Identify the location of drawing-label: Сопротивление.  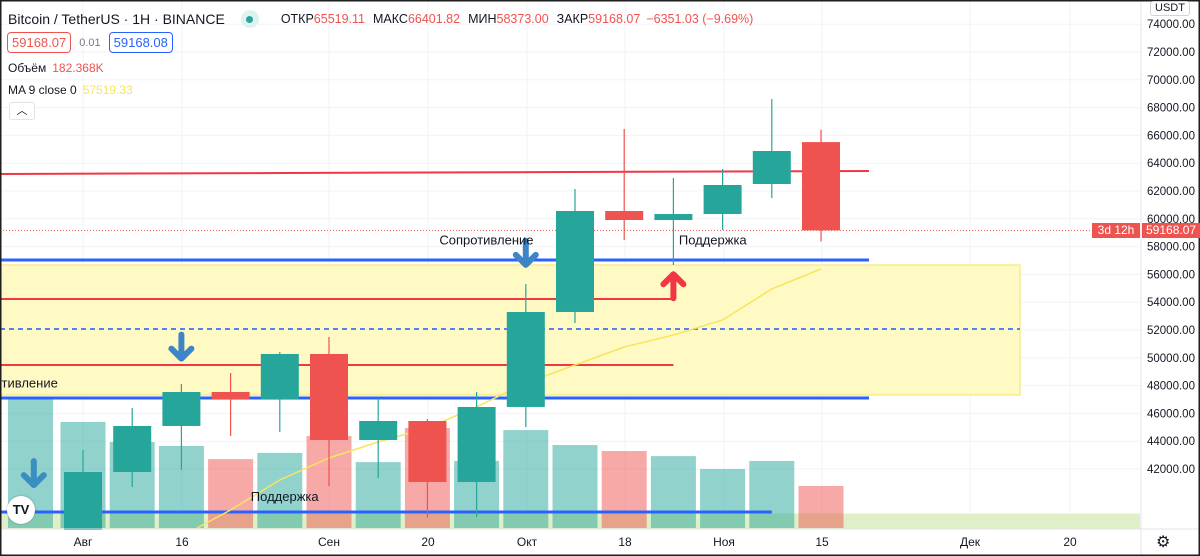
(486, 240).